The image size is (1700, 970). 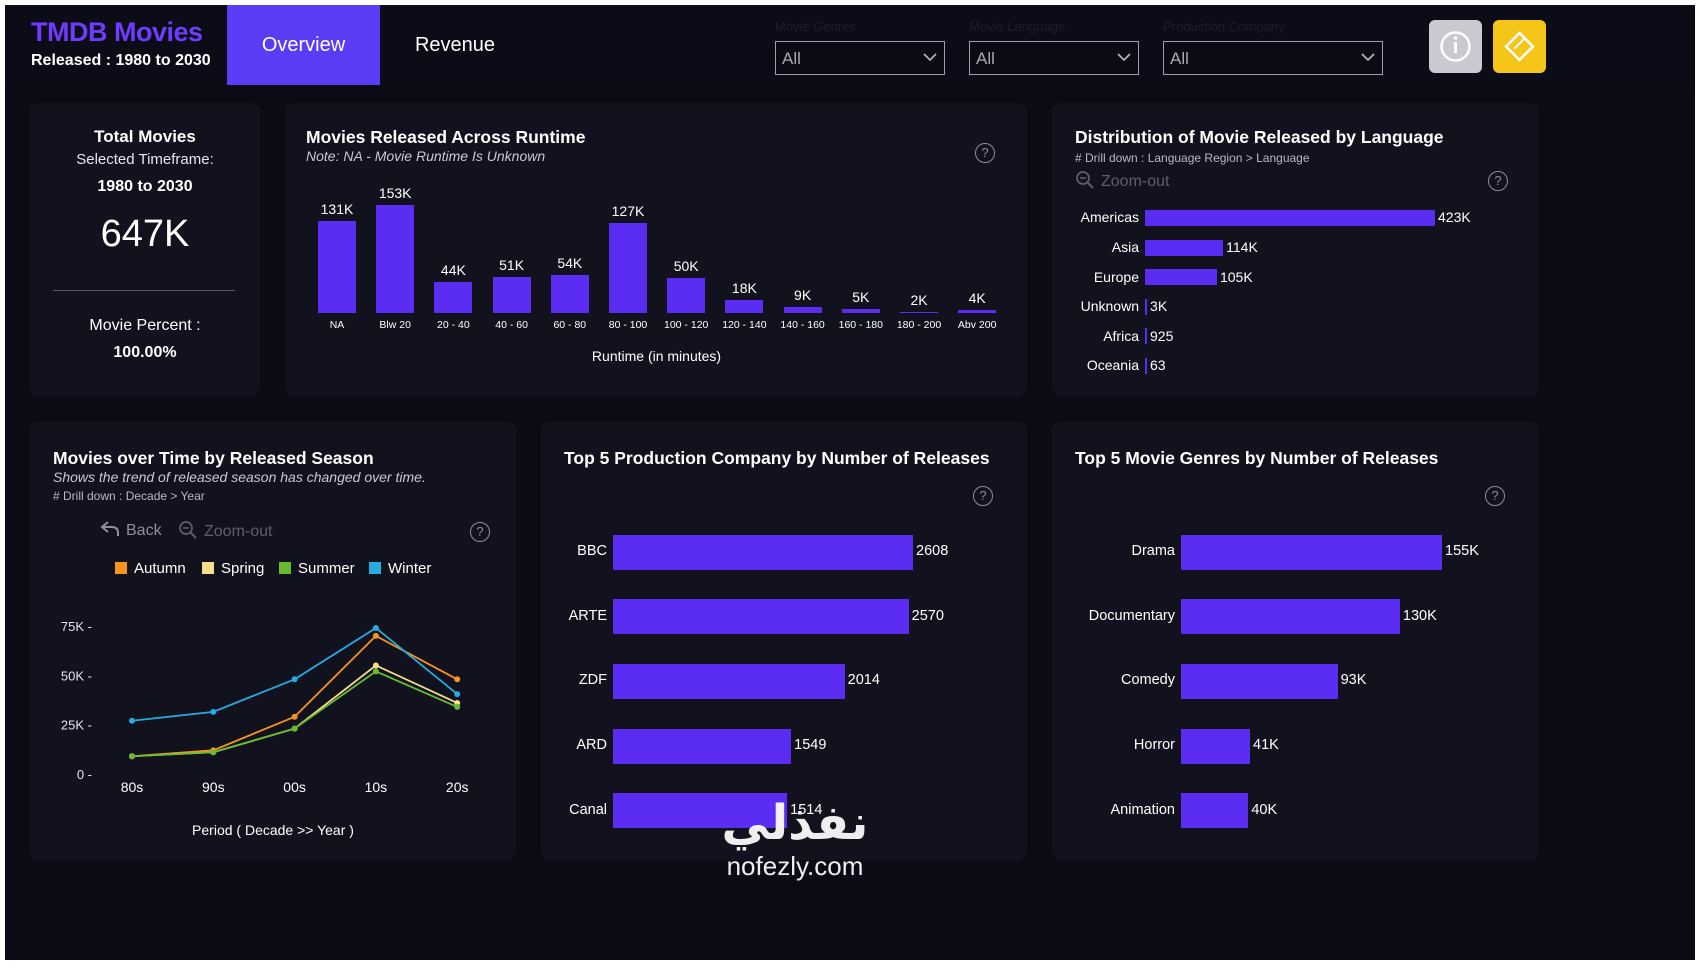 I want to click on kpi-title: Total Movies, so click(x=145, y=136).